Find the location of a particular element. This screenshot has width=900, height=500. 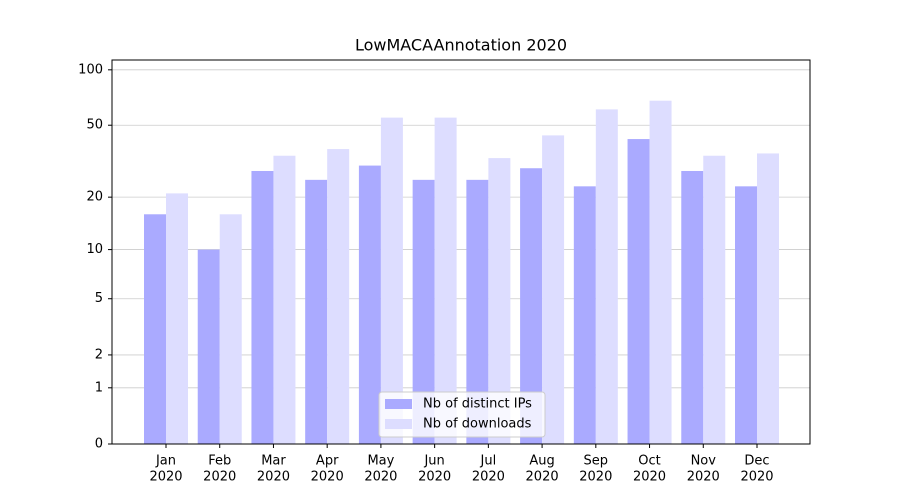

x-tick-label: Nov is located at coordinates (704, 461).